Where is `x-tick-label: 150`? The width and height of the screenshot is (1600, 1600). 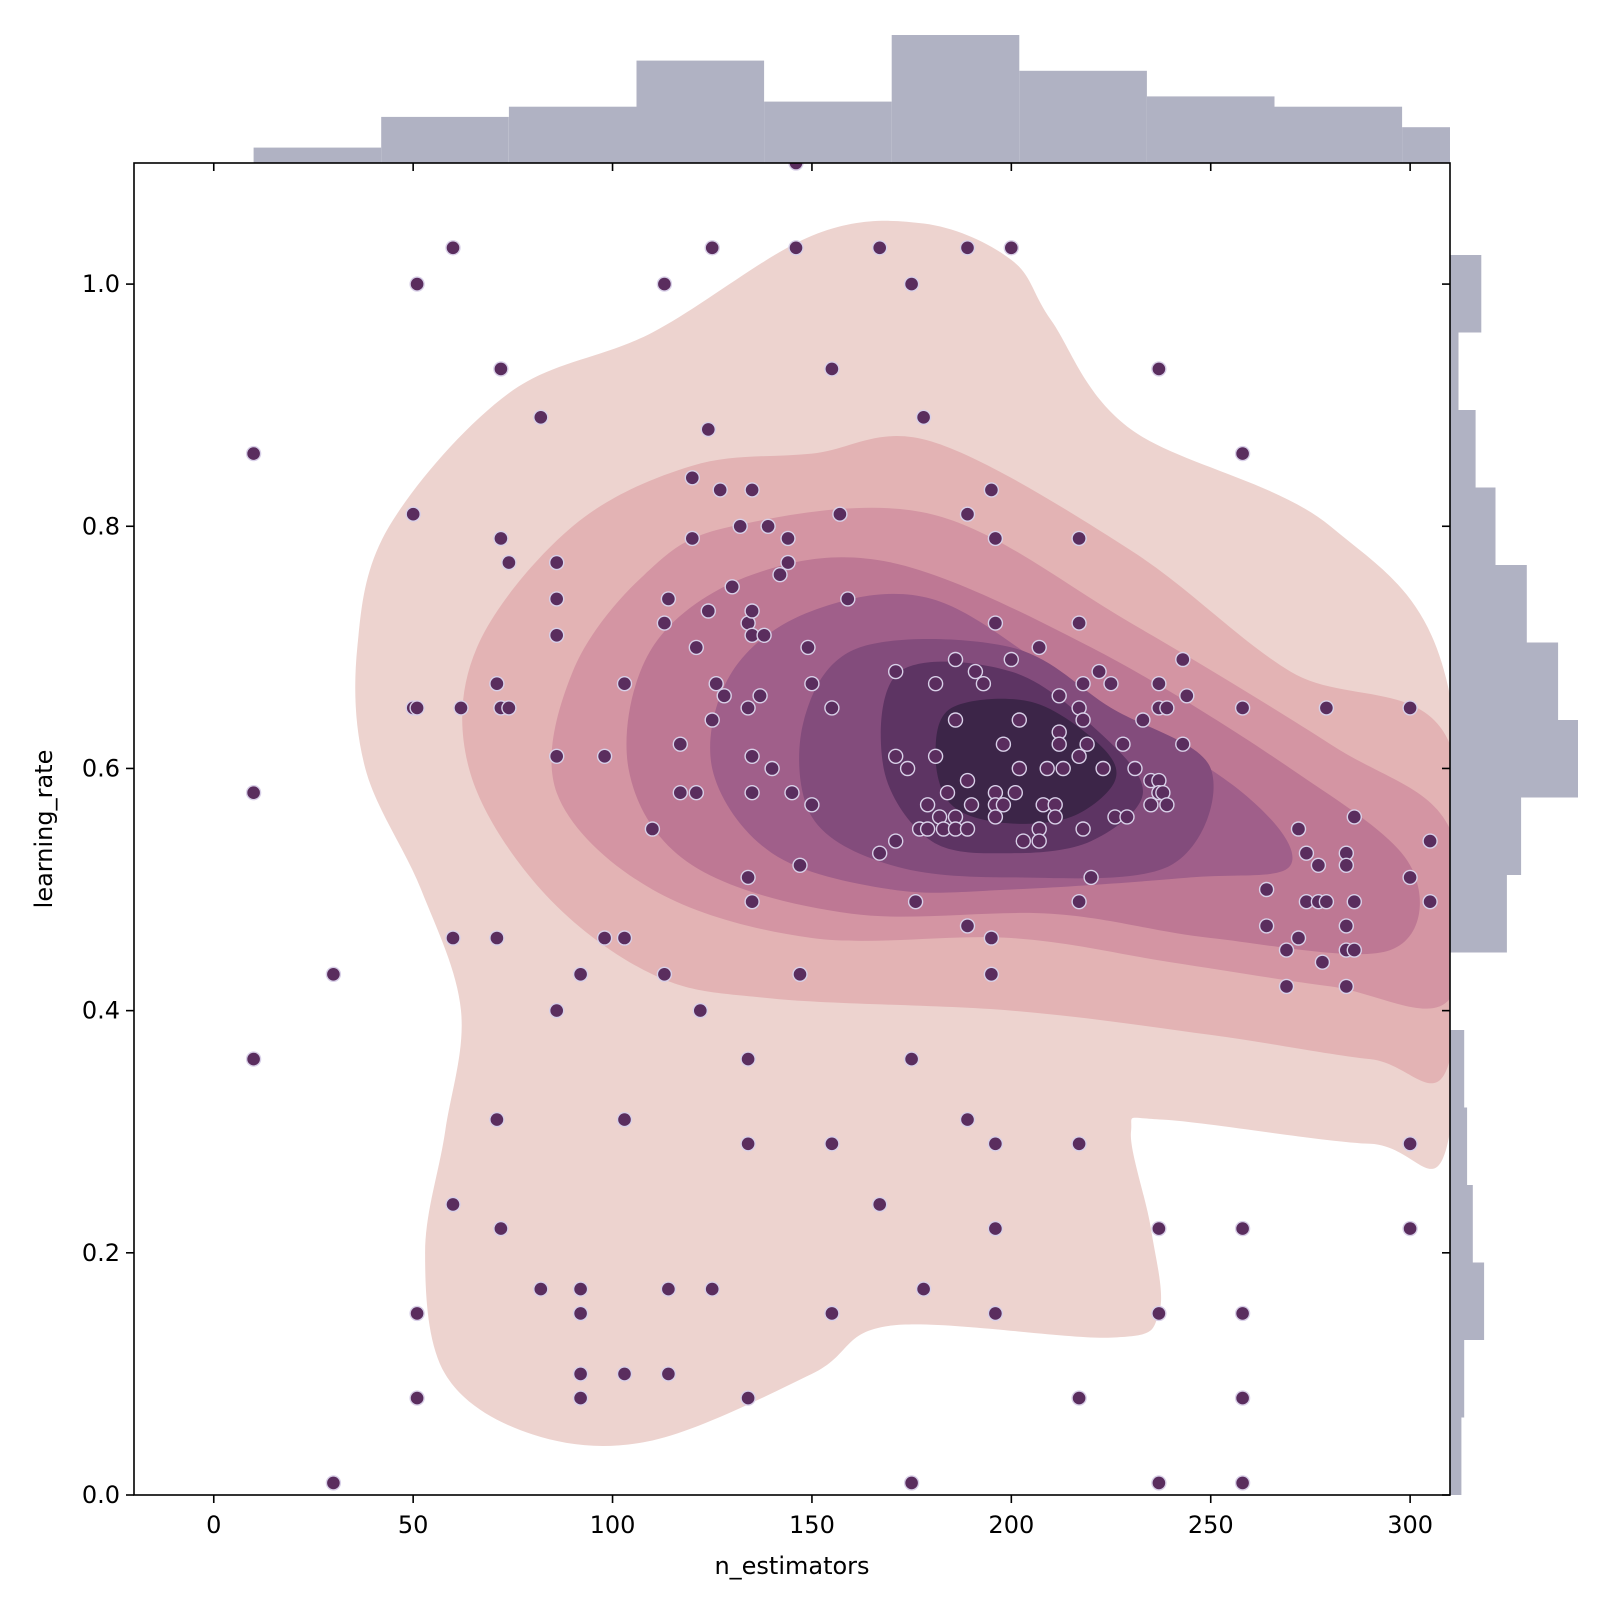
x-tick-label: 150 is located at coordinates (812, 1525).